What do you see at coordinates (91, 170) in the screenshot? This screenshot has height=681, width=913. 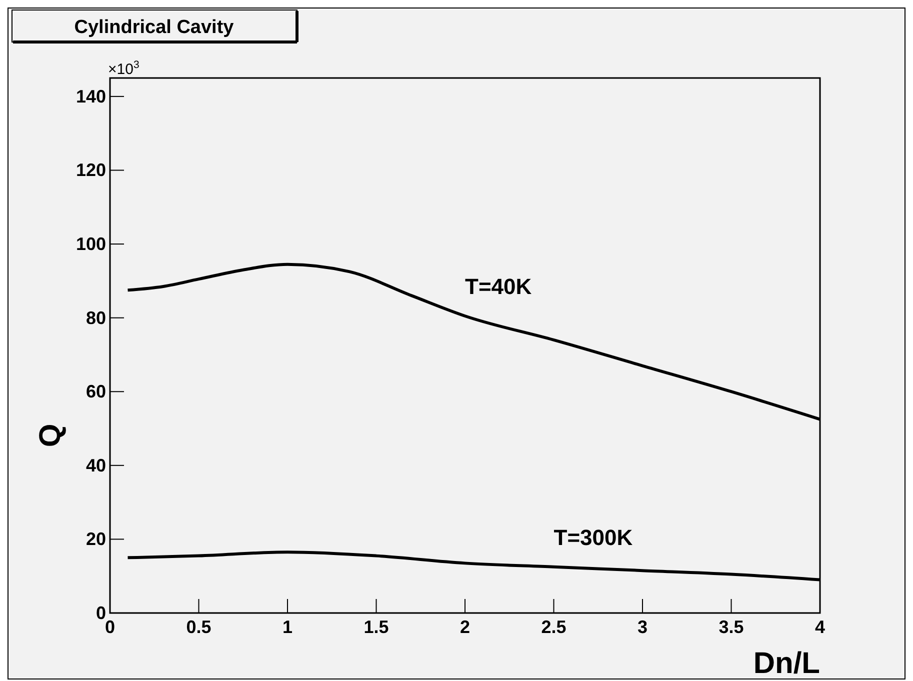 I see `y-tick-label: 120` at bounding box center [91, 170].